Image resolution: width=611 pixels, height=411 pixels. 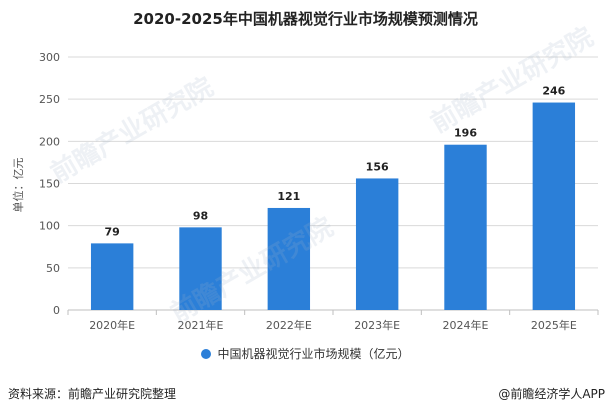 I want to click on y-tick-label: 150, so click(x=49, y=184).